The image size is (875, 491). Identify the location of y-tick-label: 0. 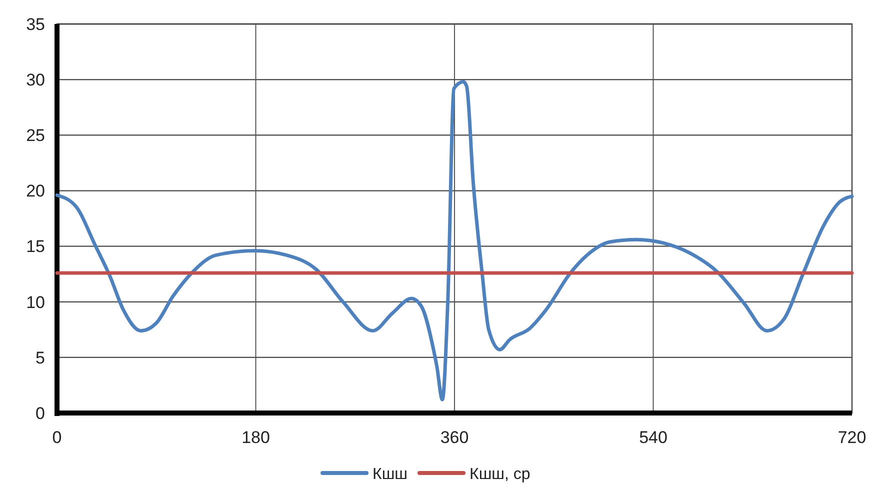
(40, 413).